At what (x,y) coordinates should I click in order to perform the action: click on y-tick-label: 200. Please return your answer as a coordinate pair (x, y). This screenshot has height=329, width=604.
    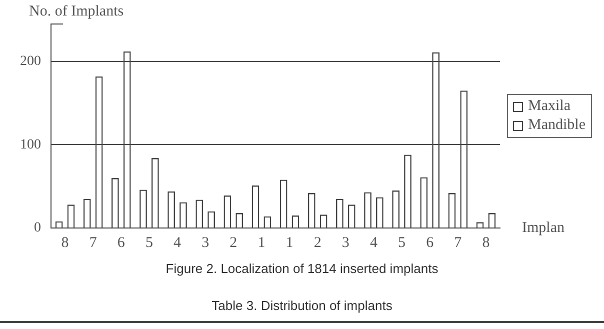
    Looking at the image, I should click on (30, 62).